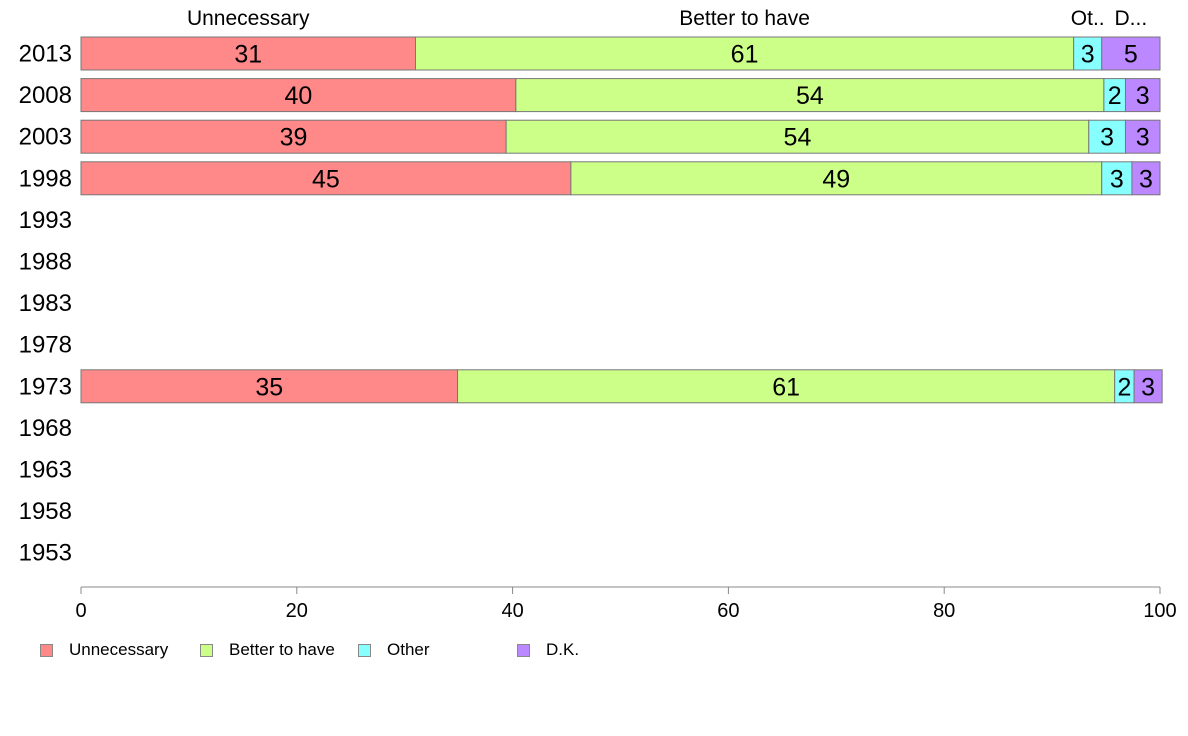  Describe the element at coordinates (45, 428) in the screenshot. I see `y-tick-label: 1968` at that location.